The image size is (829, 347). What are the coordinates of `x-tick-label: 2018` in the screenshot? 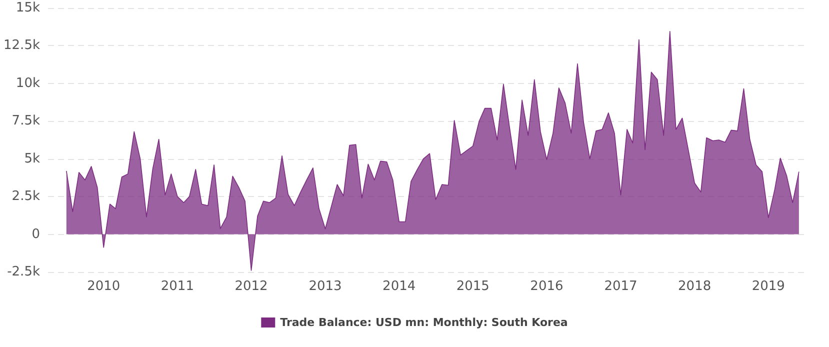 It's located at (695, 286).